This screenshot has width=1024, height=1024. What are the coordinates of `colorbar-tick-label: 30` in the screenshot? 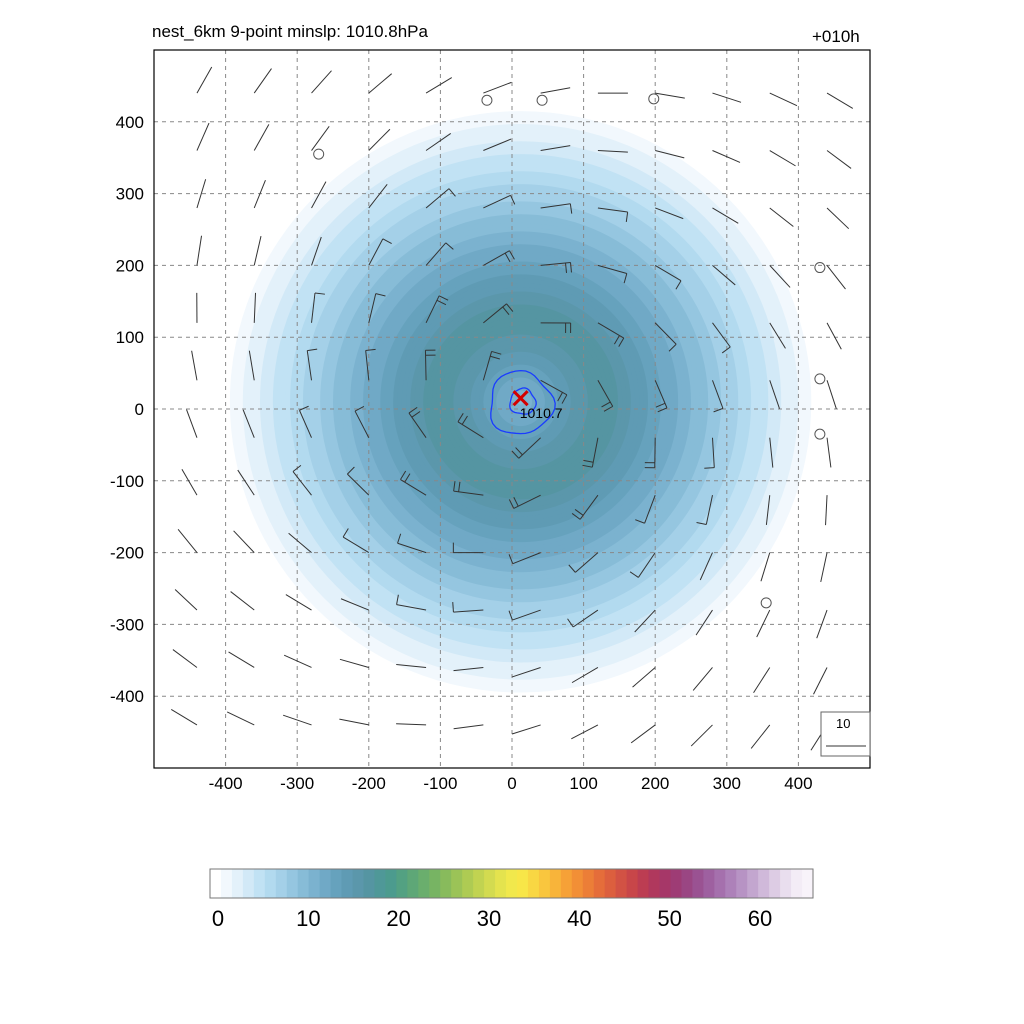 It's located at (489, 918).